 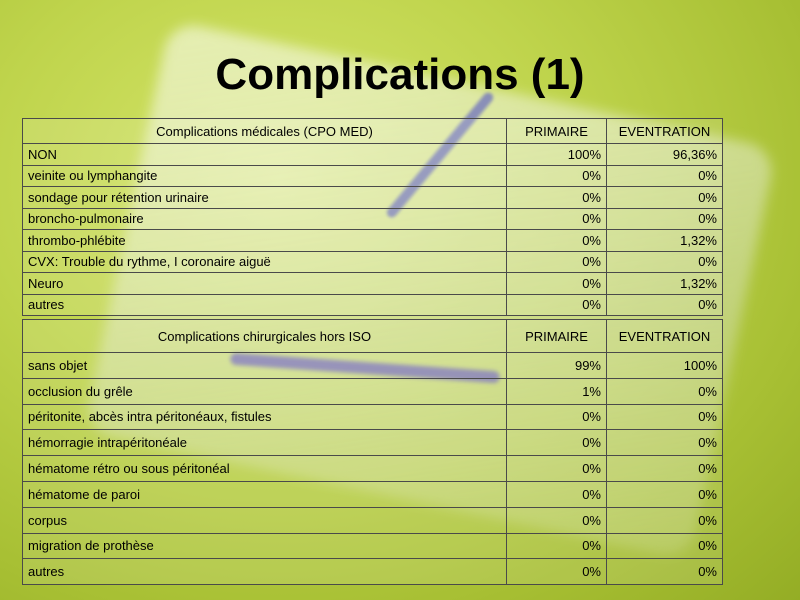 What do you see at coordinates (264, 336) in the screenshot?
I see `column-header: Complications chirurgicales hors ISO` at bounding box center [264, 336].